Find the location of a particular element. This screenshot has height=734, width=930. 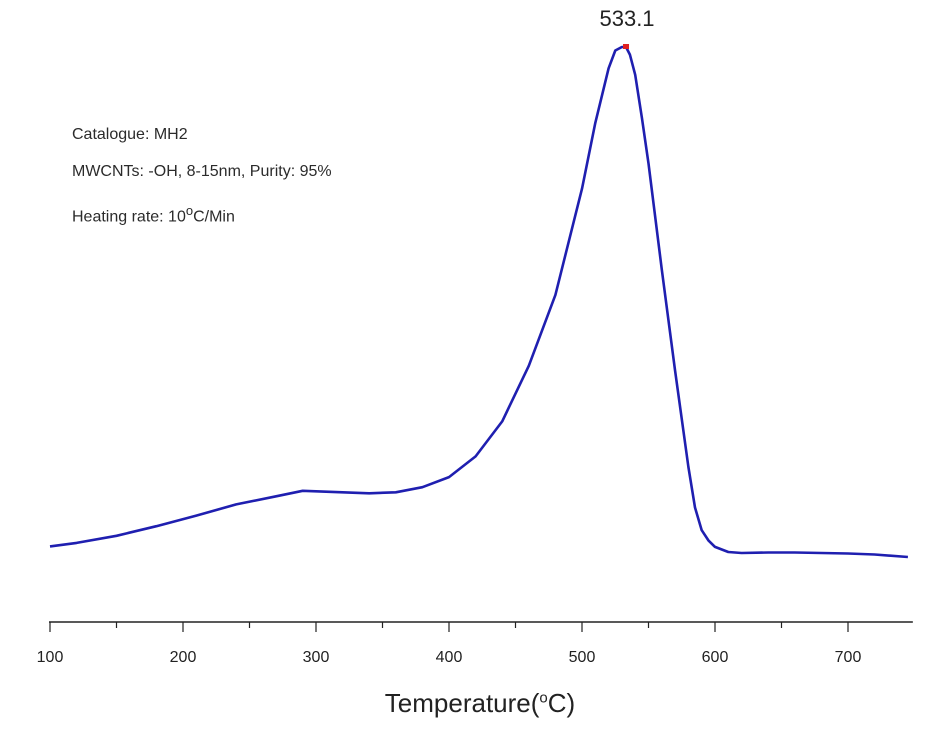

x-tick-label: 200 is located at coordinates (183, 657).